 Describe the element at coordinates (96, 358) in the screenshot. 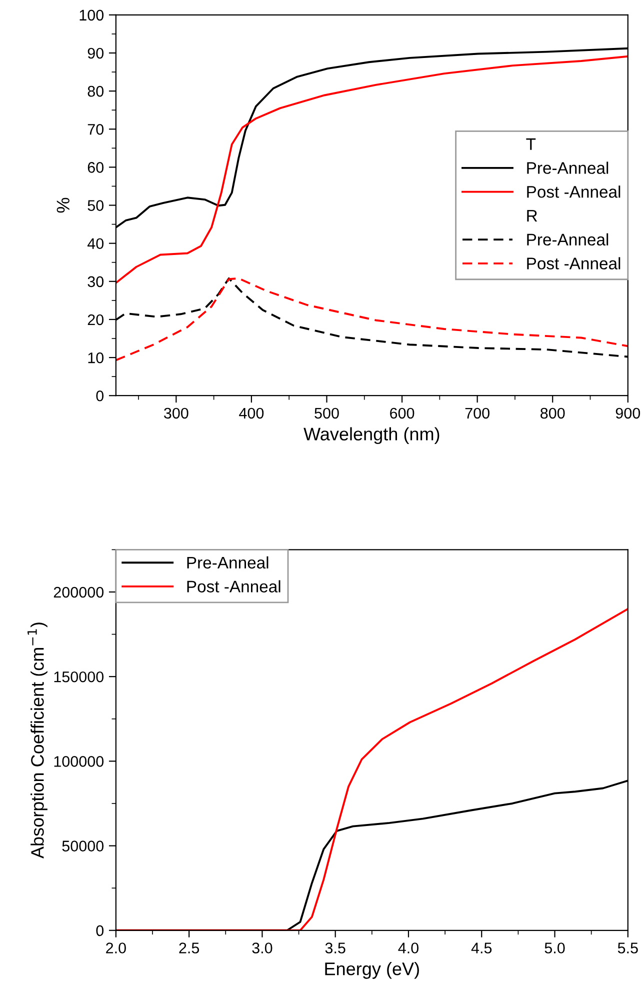

I see `y-tick-label: 10` at that location.